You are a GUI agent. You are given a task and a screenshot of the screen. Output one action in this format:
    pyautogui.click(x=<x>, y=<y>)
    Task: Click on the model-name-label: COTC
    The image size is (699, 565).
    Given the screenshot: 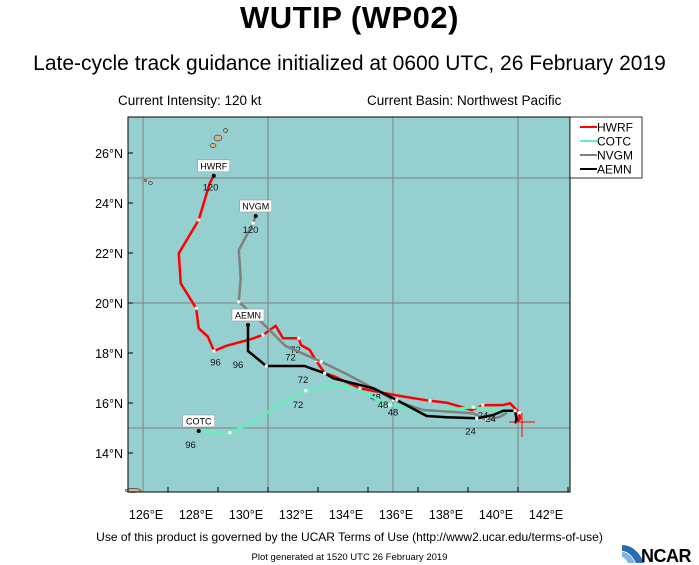 What is the action you would take?
    pyautogui.click(x=199, y=422)
    